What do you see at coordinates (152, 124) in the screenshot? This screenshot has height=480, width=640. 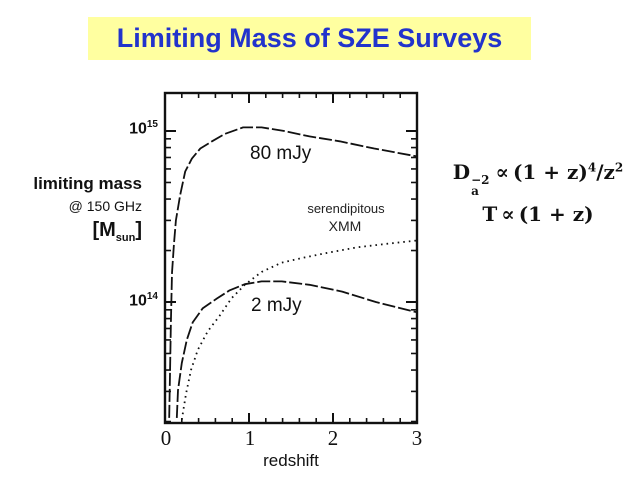 I see `y-tick-exponent: 15` at bounding box center [152, 124].